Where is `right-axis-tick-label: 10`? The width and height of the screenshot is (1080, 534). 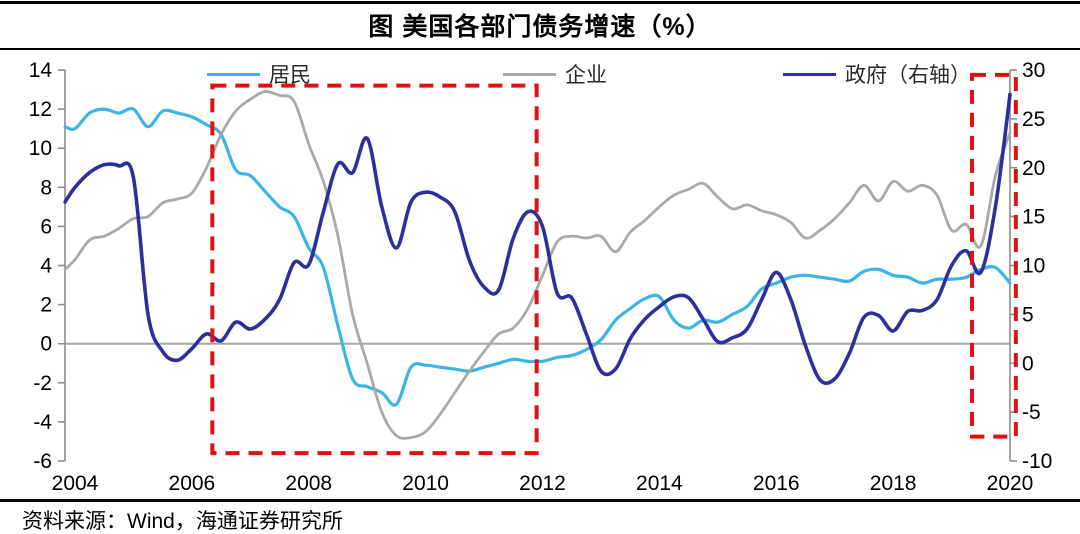
right-axis-tick-label: 10 is located at coordinates (1033, 266).